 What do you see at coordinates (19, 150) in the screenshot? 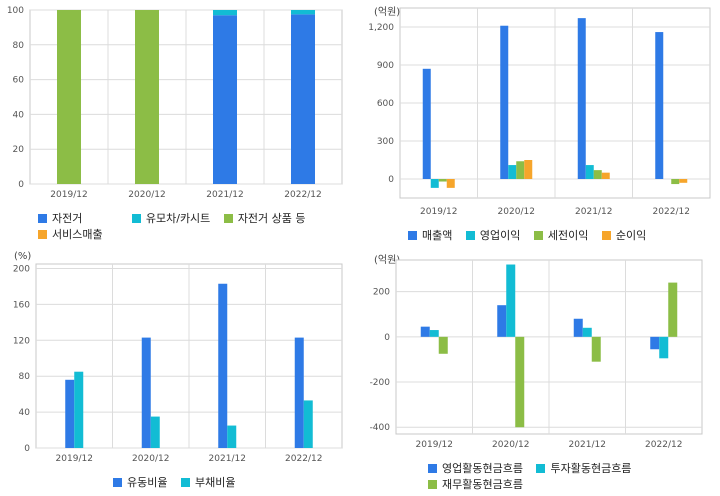
I see `y-tick-label: 20` at bounding box center [19, 150].